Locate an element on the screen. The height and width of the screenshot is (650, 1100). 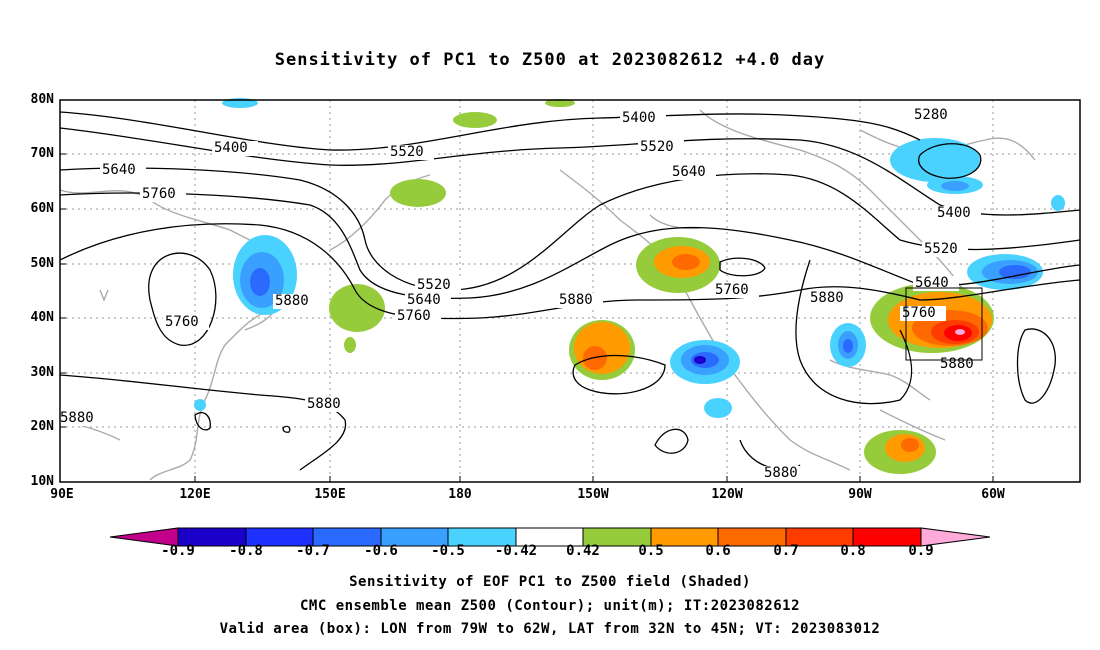
lat-label: 30N is located at coordinates (42, 372).